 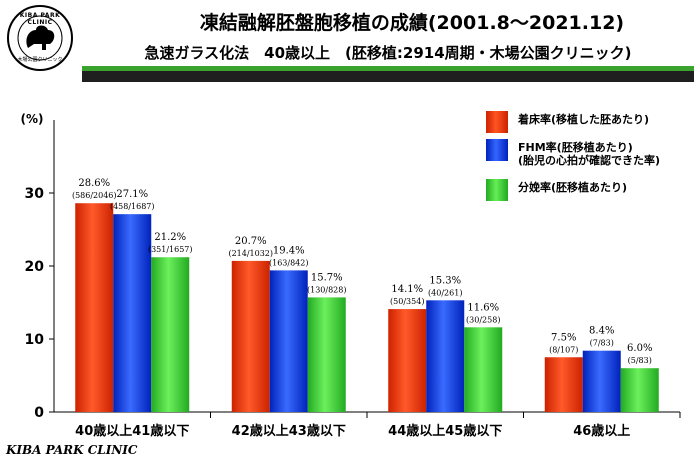 What do you see at coordinates (445, 292) in the screenshot?
I see `data-count-label: (40/261)` at bounding box center [445, 292].